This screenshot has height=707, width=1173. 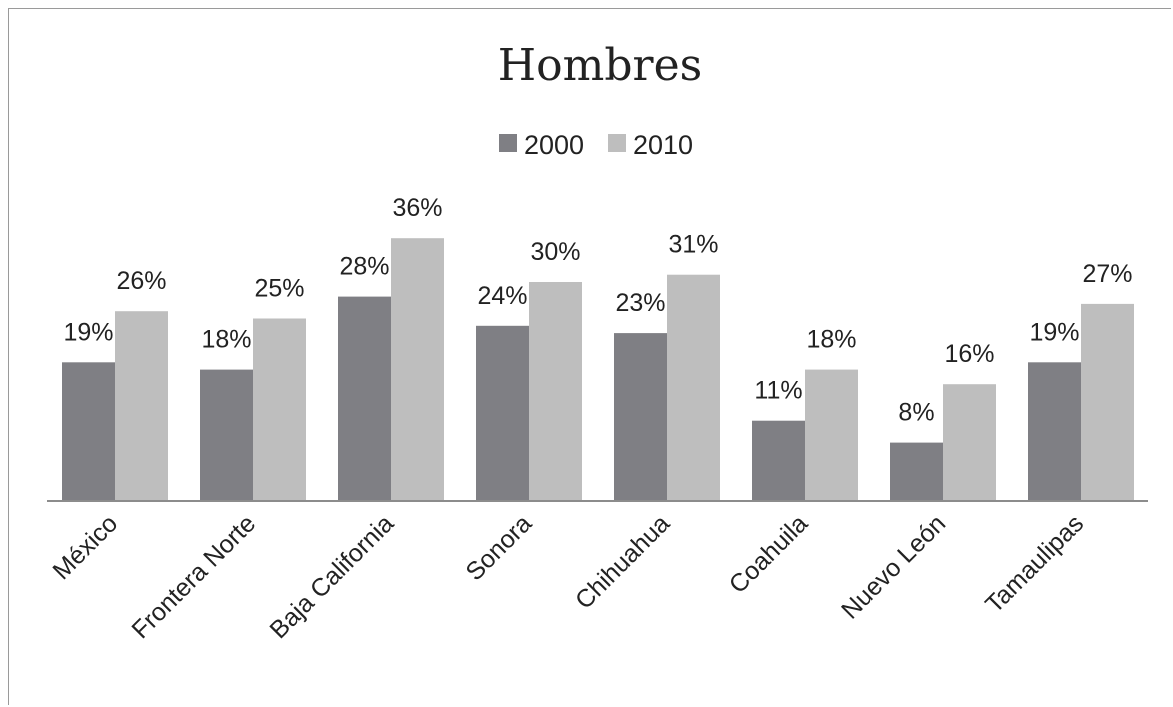 I want to click on value-label-2010-0: 26%, so click(x=141, y=281).